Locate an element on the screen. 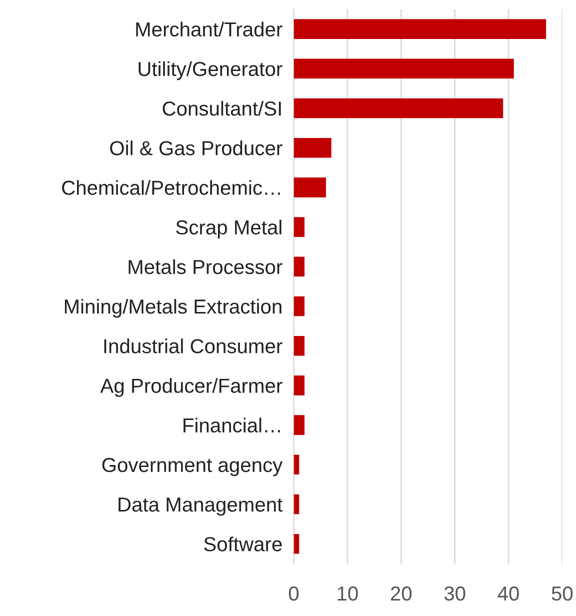 The height and width of the screenshot is (616, 576). x-tick-label: 0 is located at coordinates (293, 593).